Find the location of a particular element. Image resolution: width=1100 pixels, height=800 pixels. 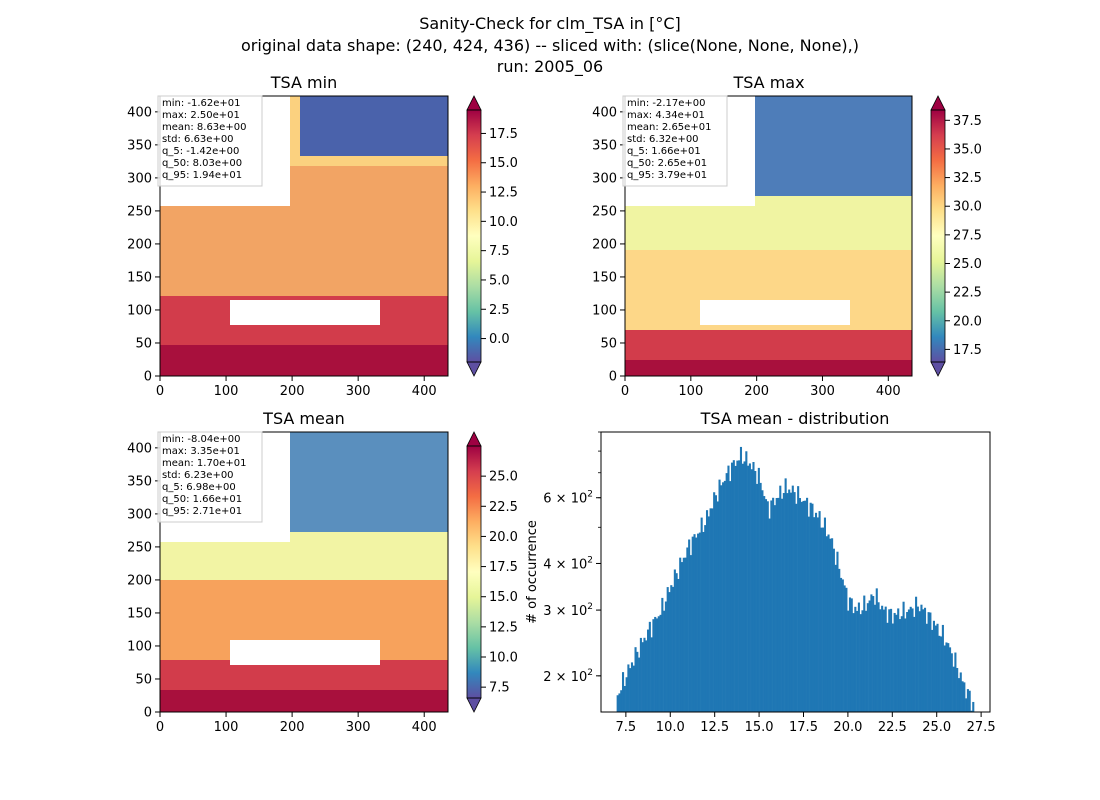

x-tick-label: 17.5 is located at coordinates (803, 727).